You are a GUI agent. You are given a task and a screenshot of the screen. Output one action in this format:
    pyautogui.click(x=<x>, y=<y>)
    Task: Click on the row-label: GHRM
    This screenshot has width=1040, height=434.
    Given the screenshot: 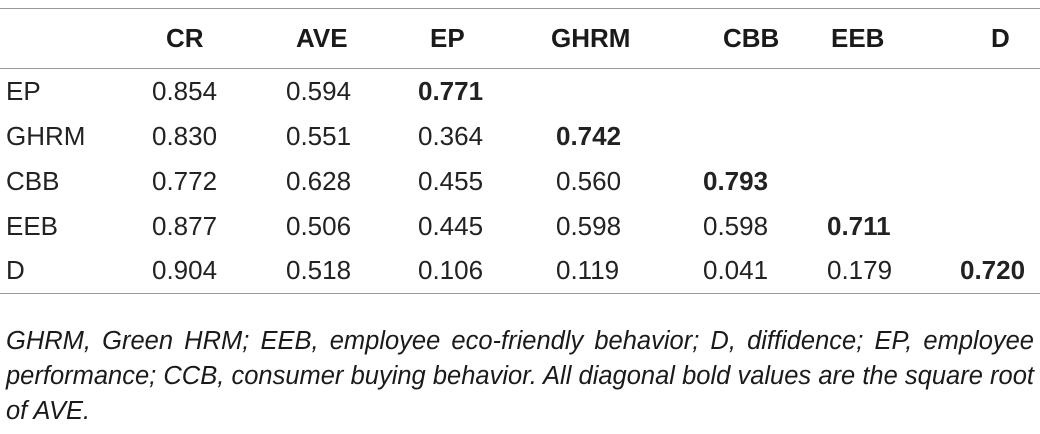 What is the action you would take?
    pyautogui.click(x=46, y=135)
    